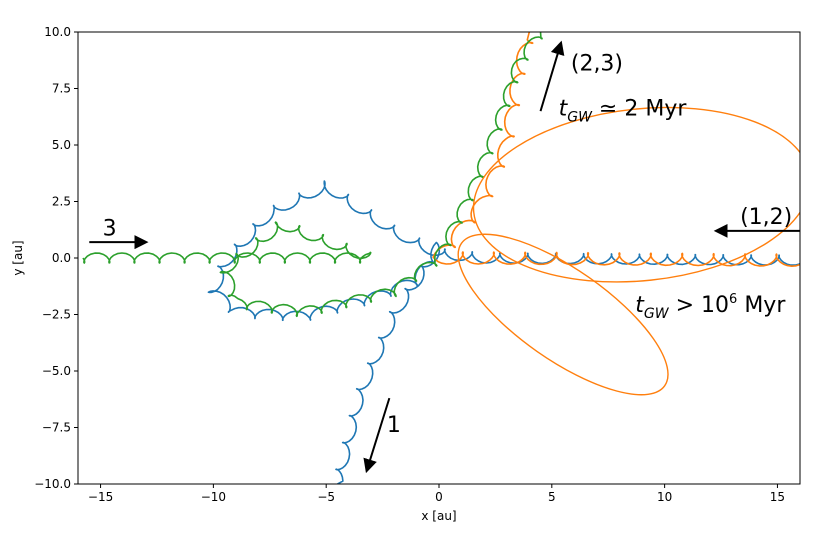 The image size is (814, 548). I want to click on x-tick-label: −10, so click(213, 497).